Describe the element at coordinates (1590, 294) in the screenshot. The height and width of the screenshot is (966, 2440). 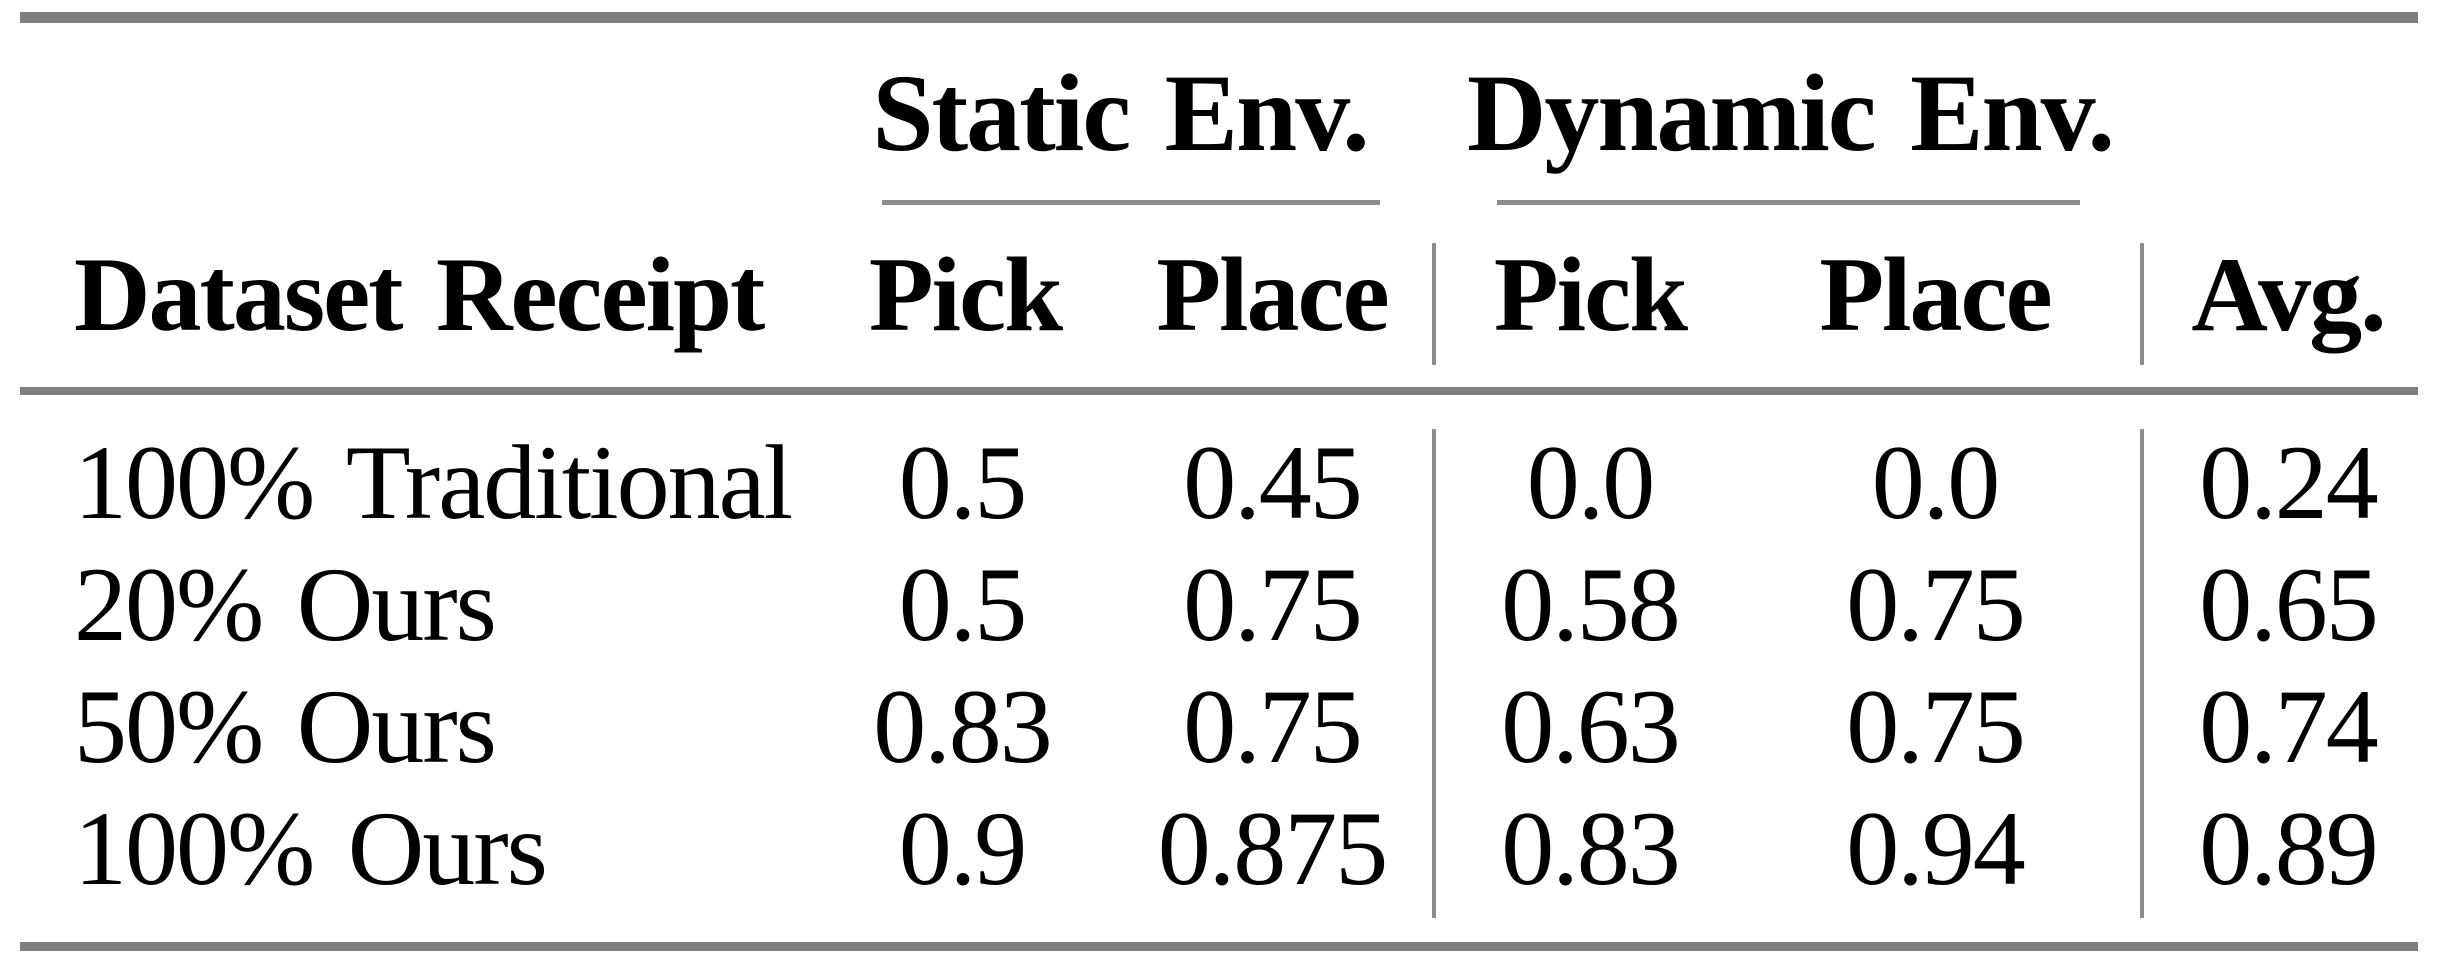
I see `header-dynamic-pick: Pick` at that location.